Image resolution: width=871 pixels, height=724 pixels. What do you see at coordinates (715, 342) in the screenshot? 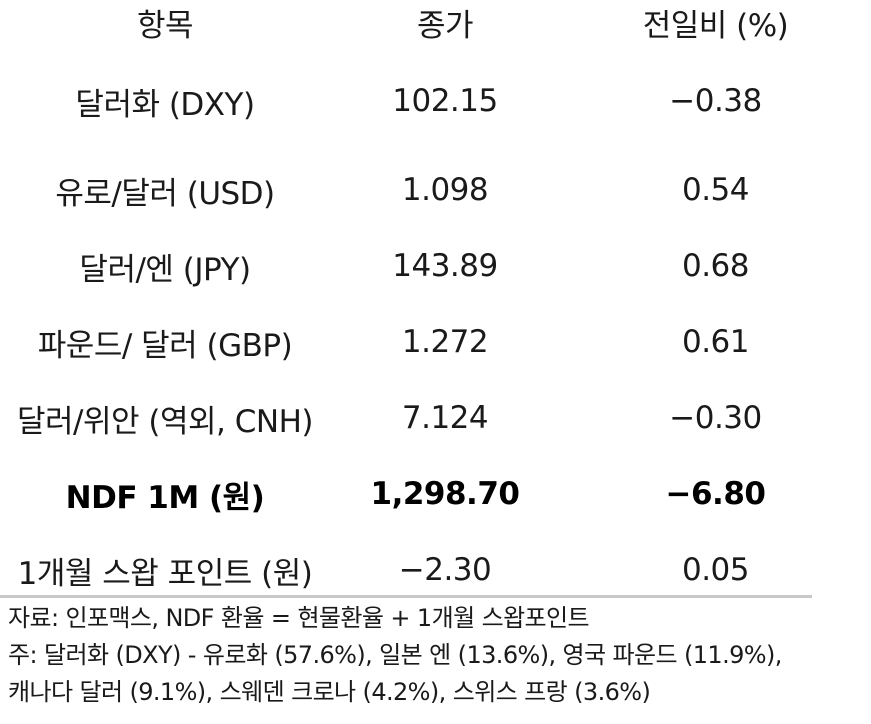
I see `cell-change: 0.61` at bounding box center [715, 342].